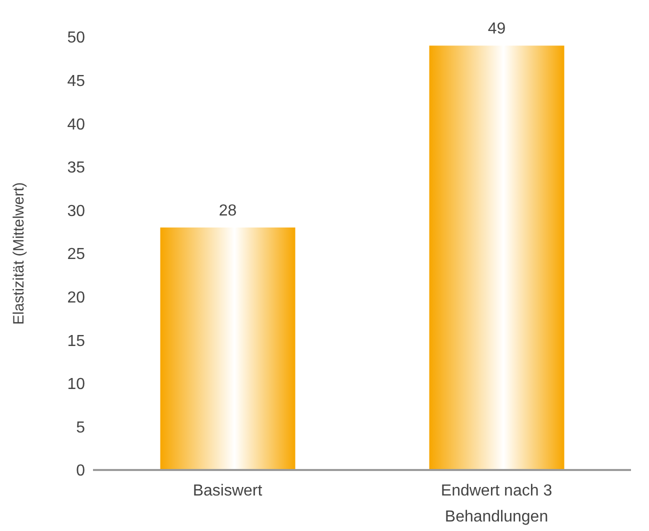 The image size is (649, 531). Describe the element at coordinates (76, 168) in the screenshot. I see `y-tick-label: 35` at that location.